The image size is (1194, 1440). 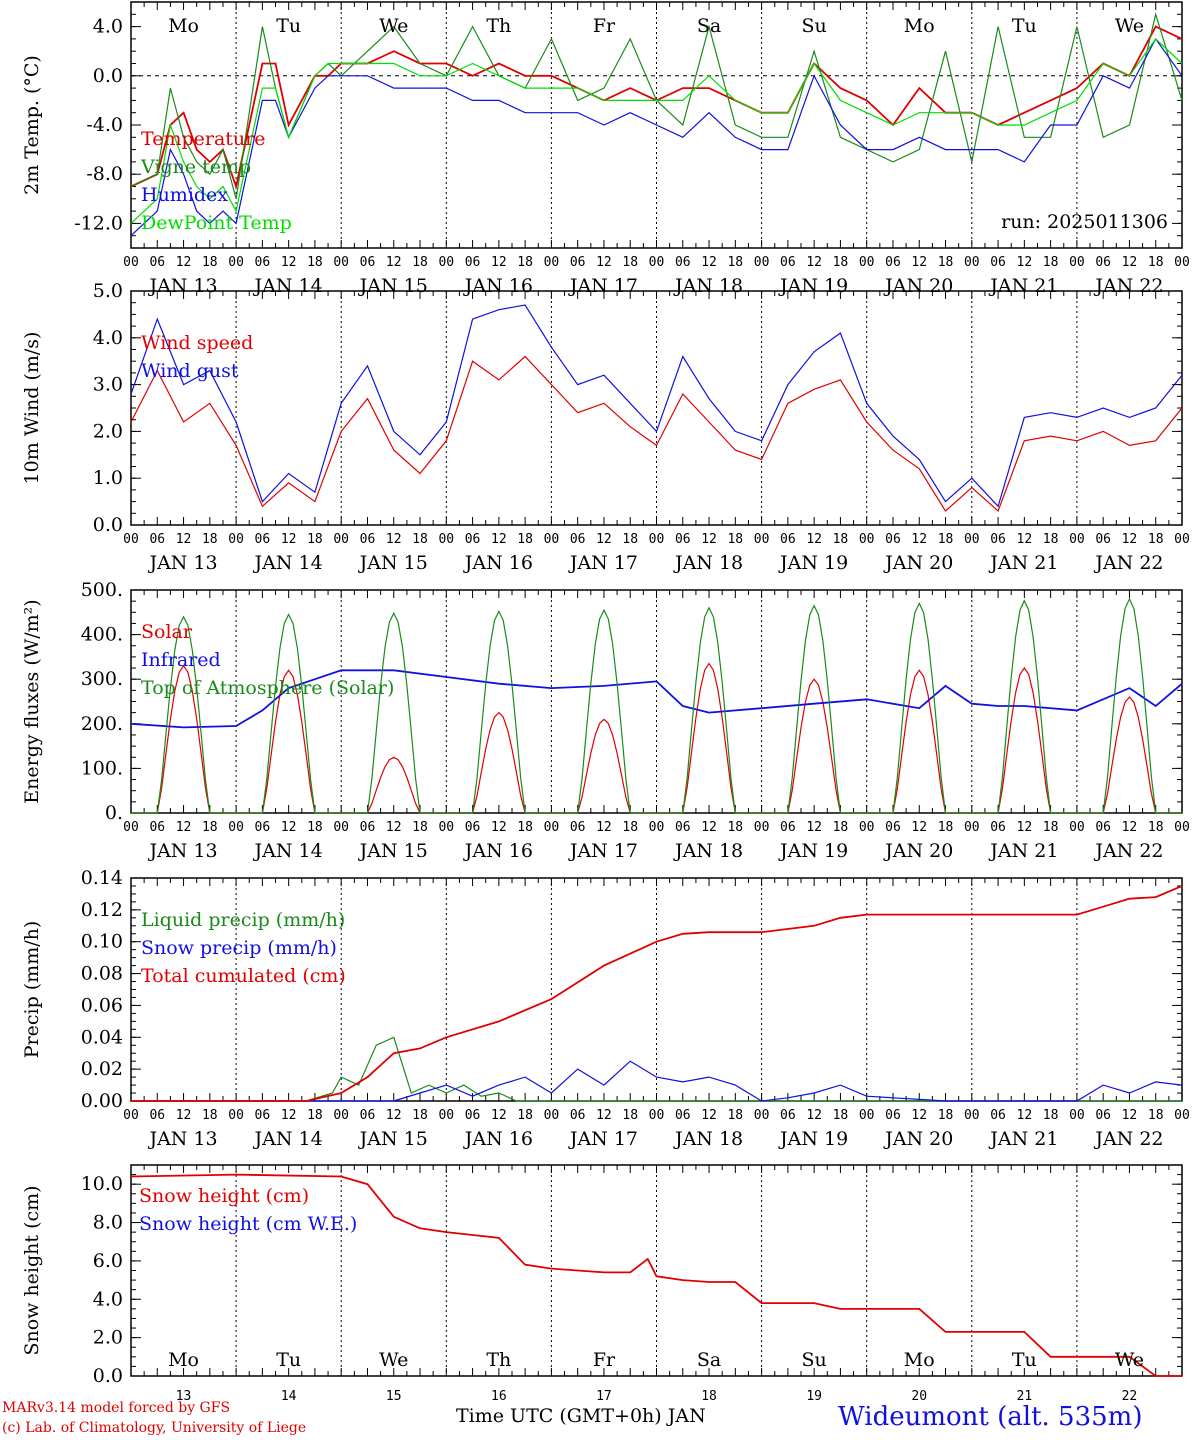 What do you see at coordinates (32, 1270) in the screenshot?
I see `y-axis-label: Snow height (cm)` at bounding box center [32, 1270].